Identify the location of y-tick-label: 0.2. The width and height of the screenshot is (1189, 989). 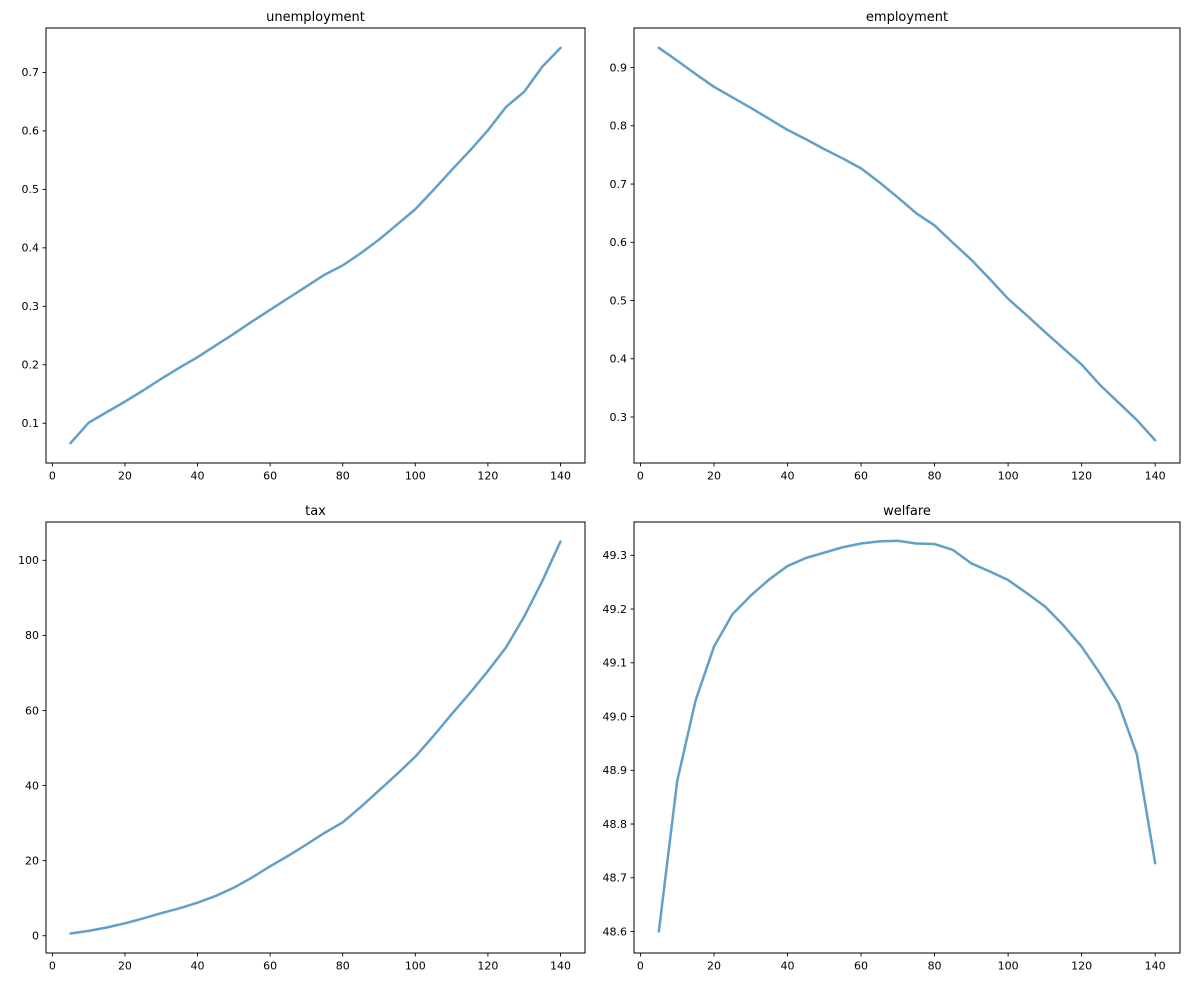
(31, 365).